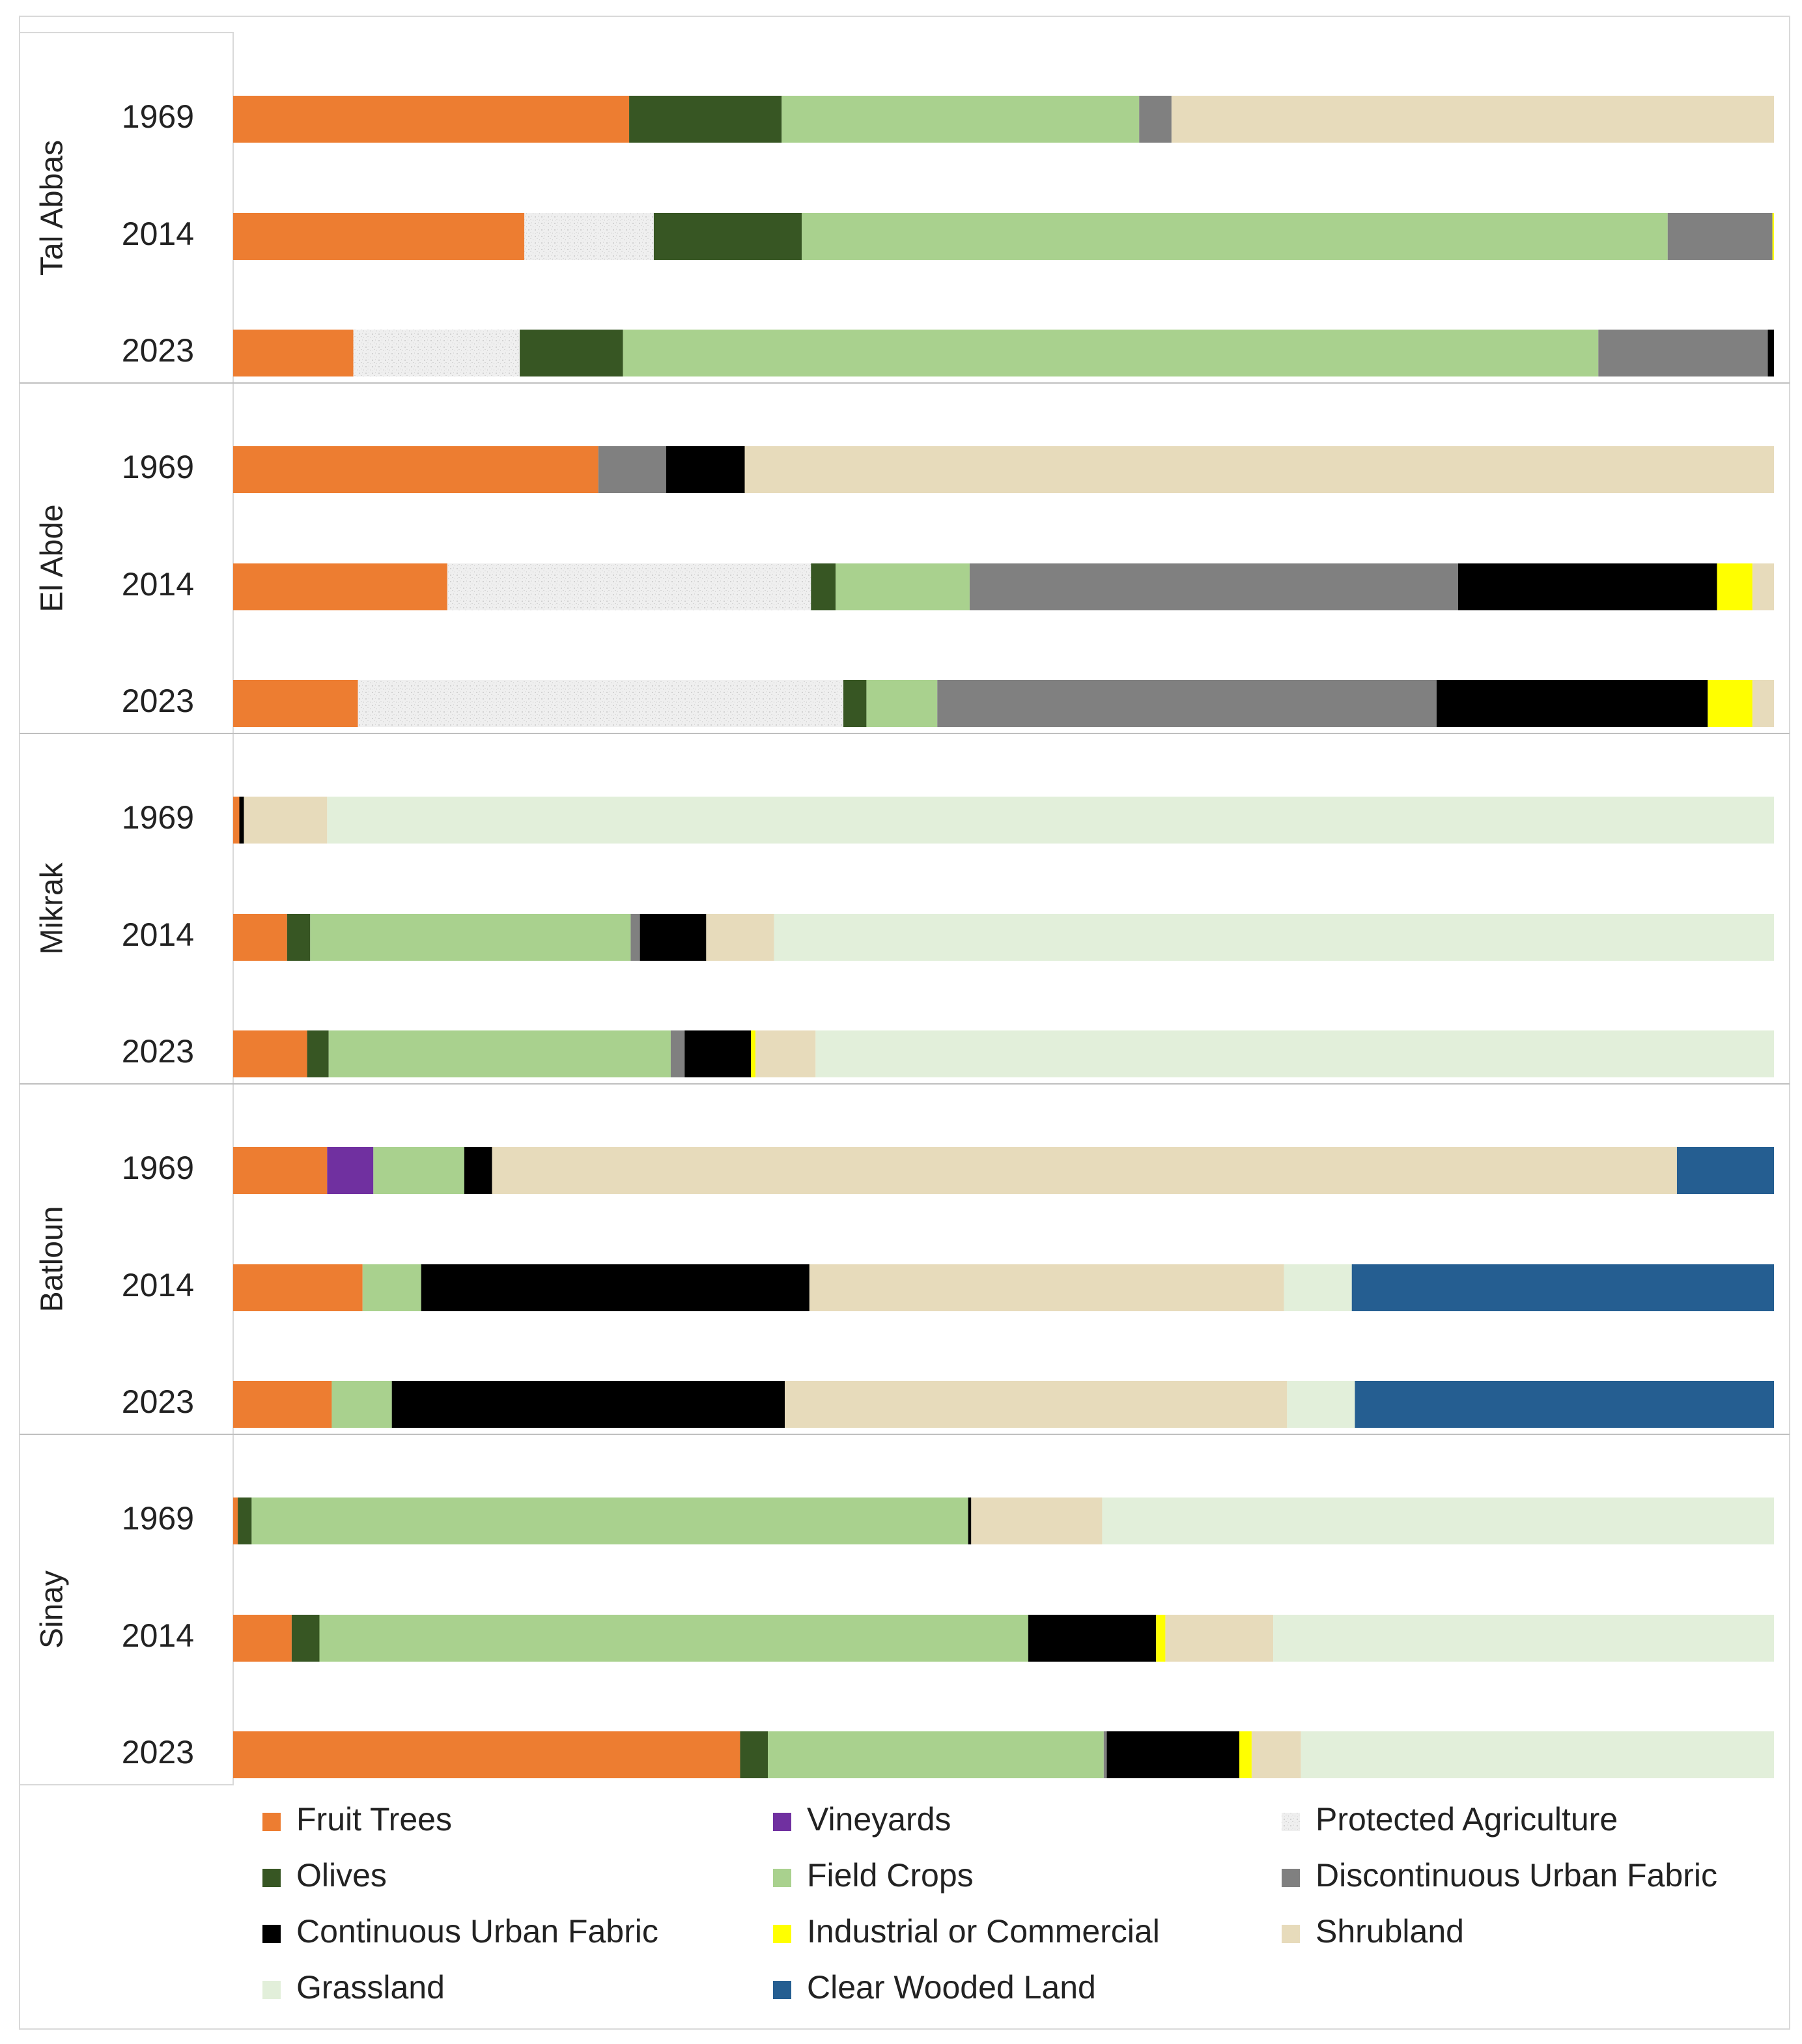  I want to click on legend-label: Clear Wooded Land, so click(951, 1988).